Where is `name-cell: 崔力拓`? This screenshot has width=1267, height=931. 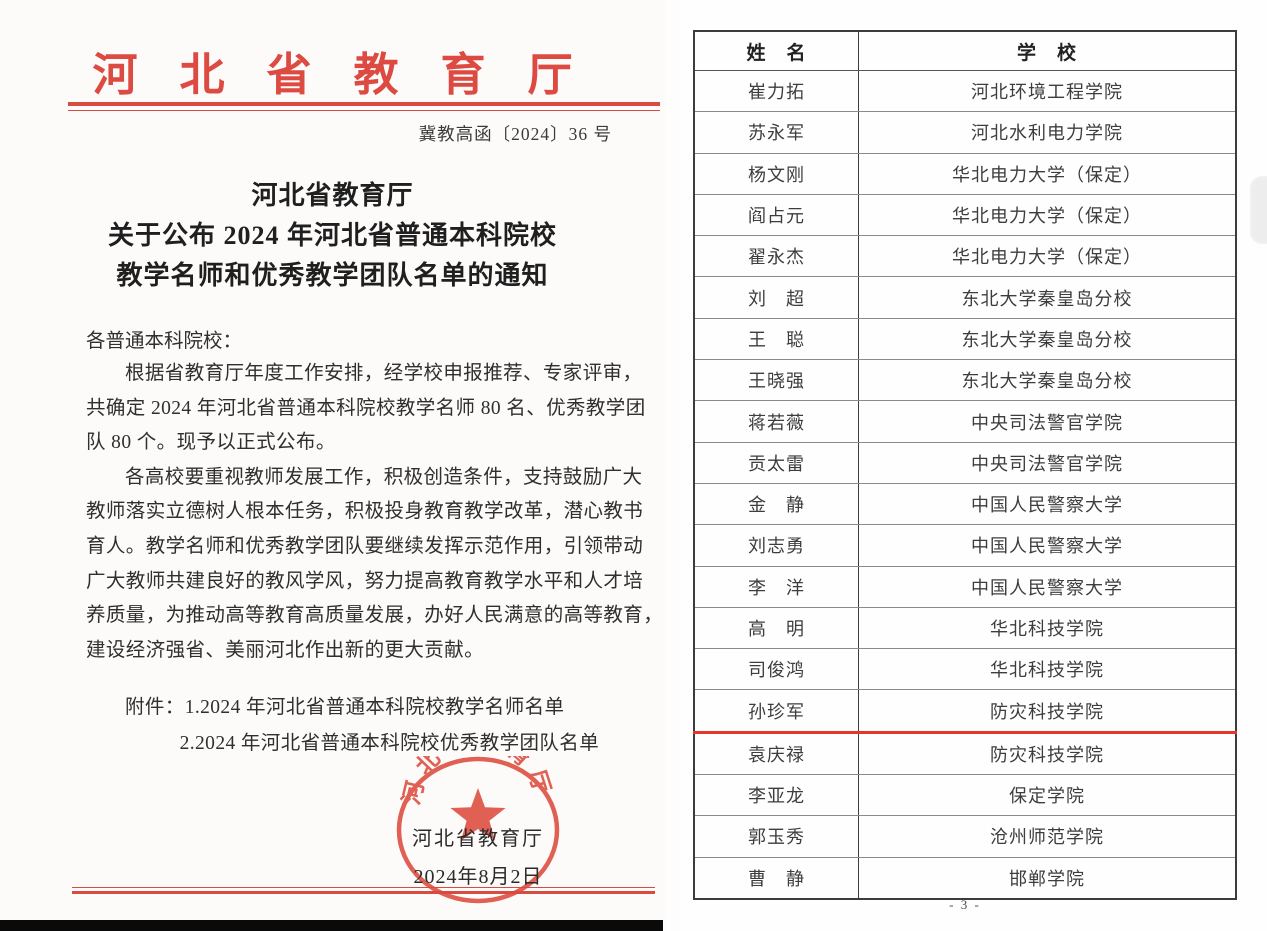 name-cell: 崔力拓 is located at coordinates (776, 91).